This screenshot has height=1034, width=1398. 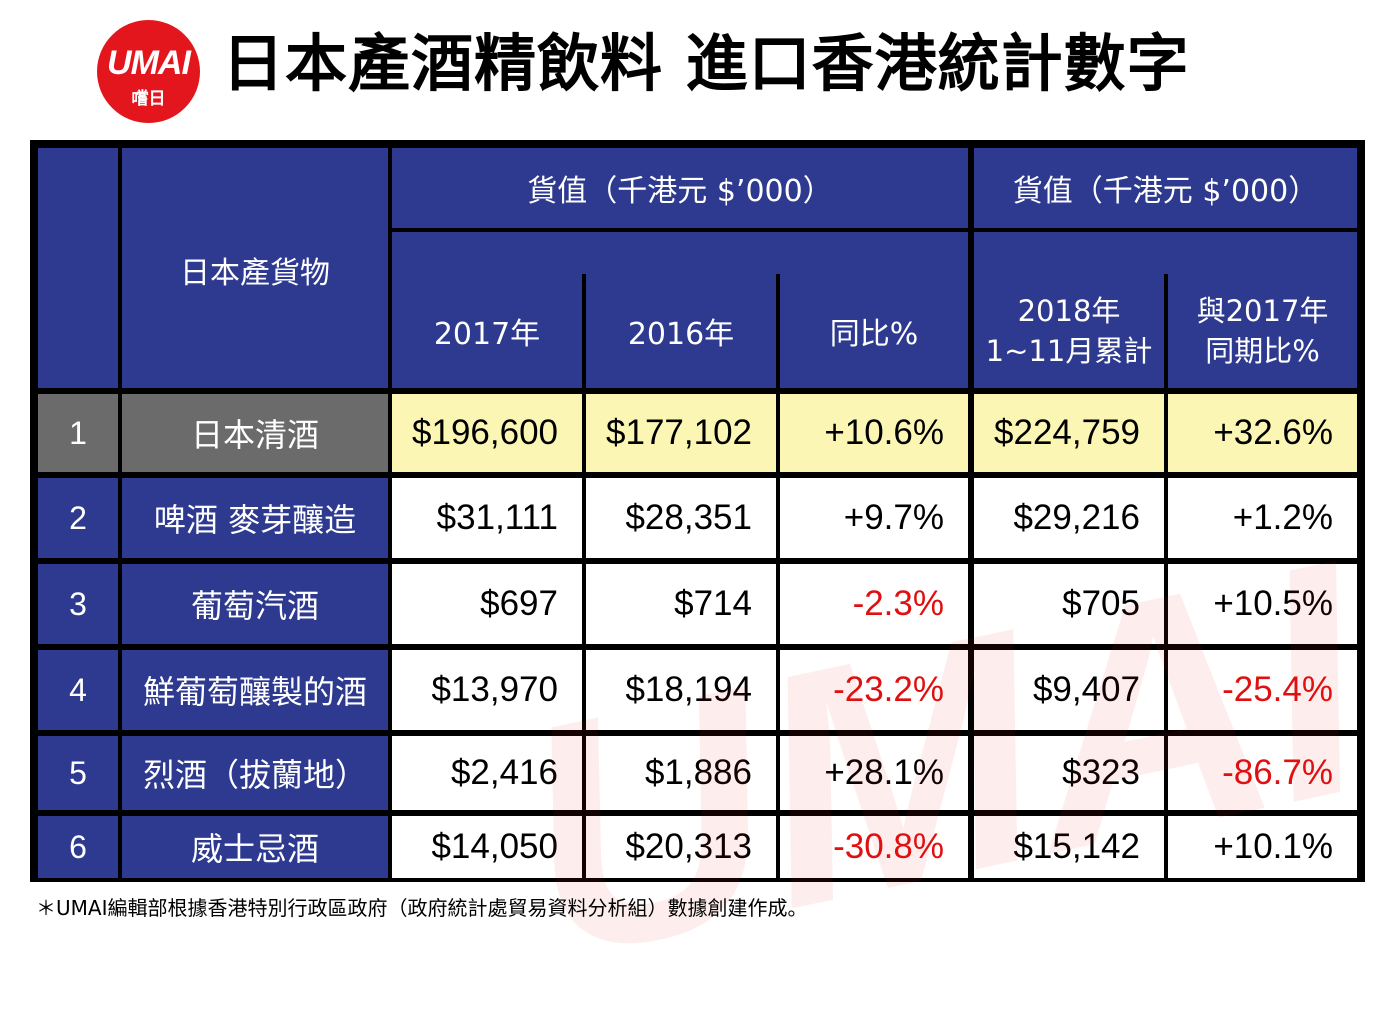 What do you see at coordinates (255, 518) in the screenshot?
I see `cell-name: 啤酒 麥芽釀造` at bounding box center [255, 518].